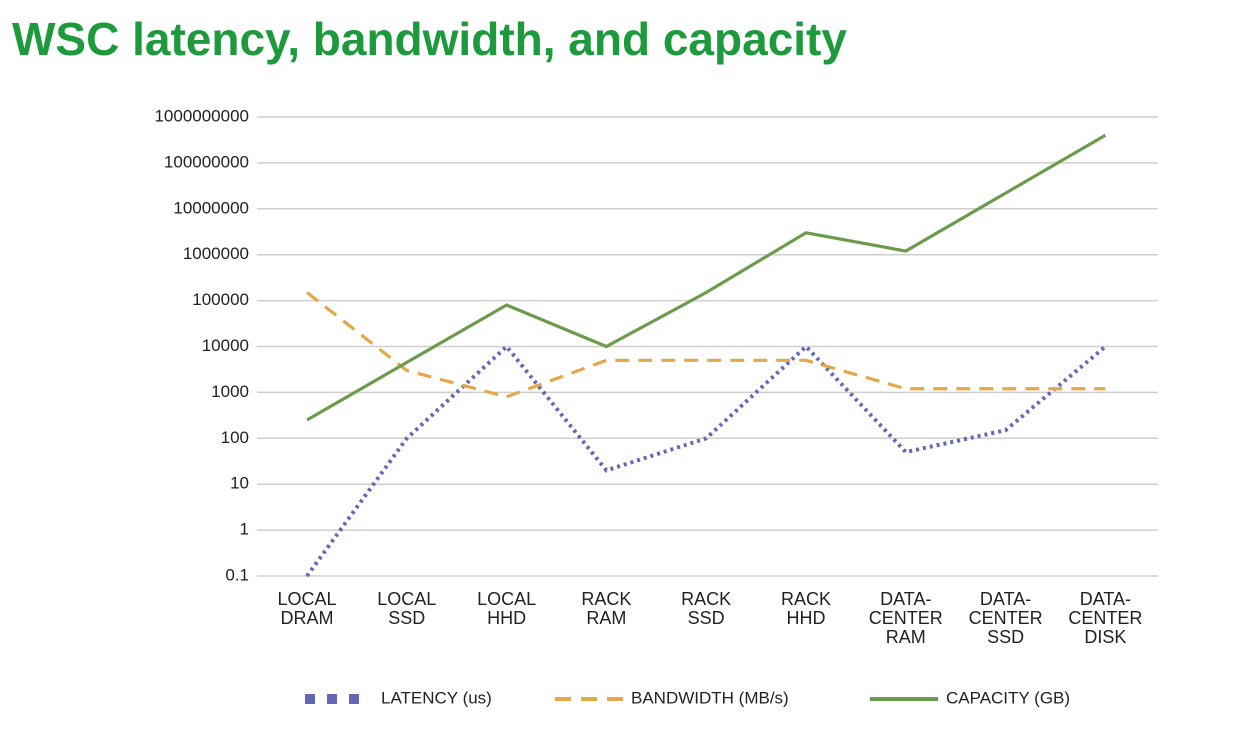  I want to click on y-tick-label: 100000, so click(220, 299).